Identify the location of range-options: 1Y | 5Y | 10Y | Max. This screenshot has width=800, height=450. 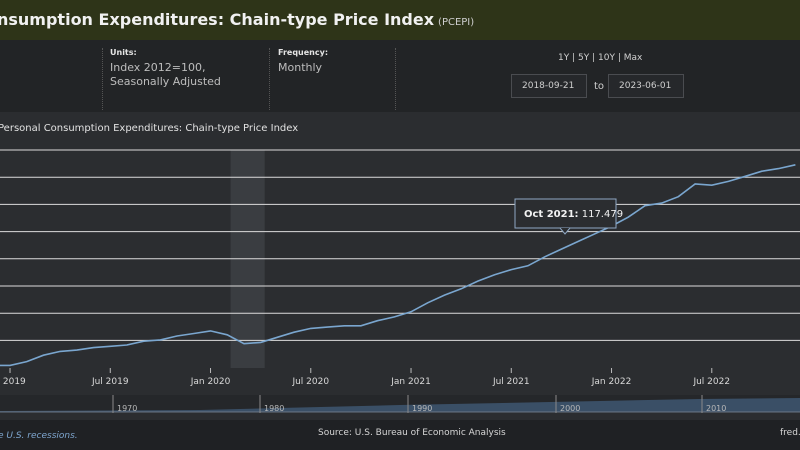
(600, 58).